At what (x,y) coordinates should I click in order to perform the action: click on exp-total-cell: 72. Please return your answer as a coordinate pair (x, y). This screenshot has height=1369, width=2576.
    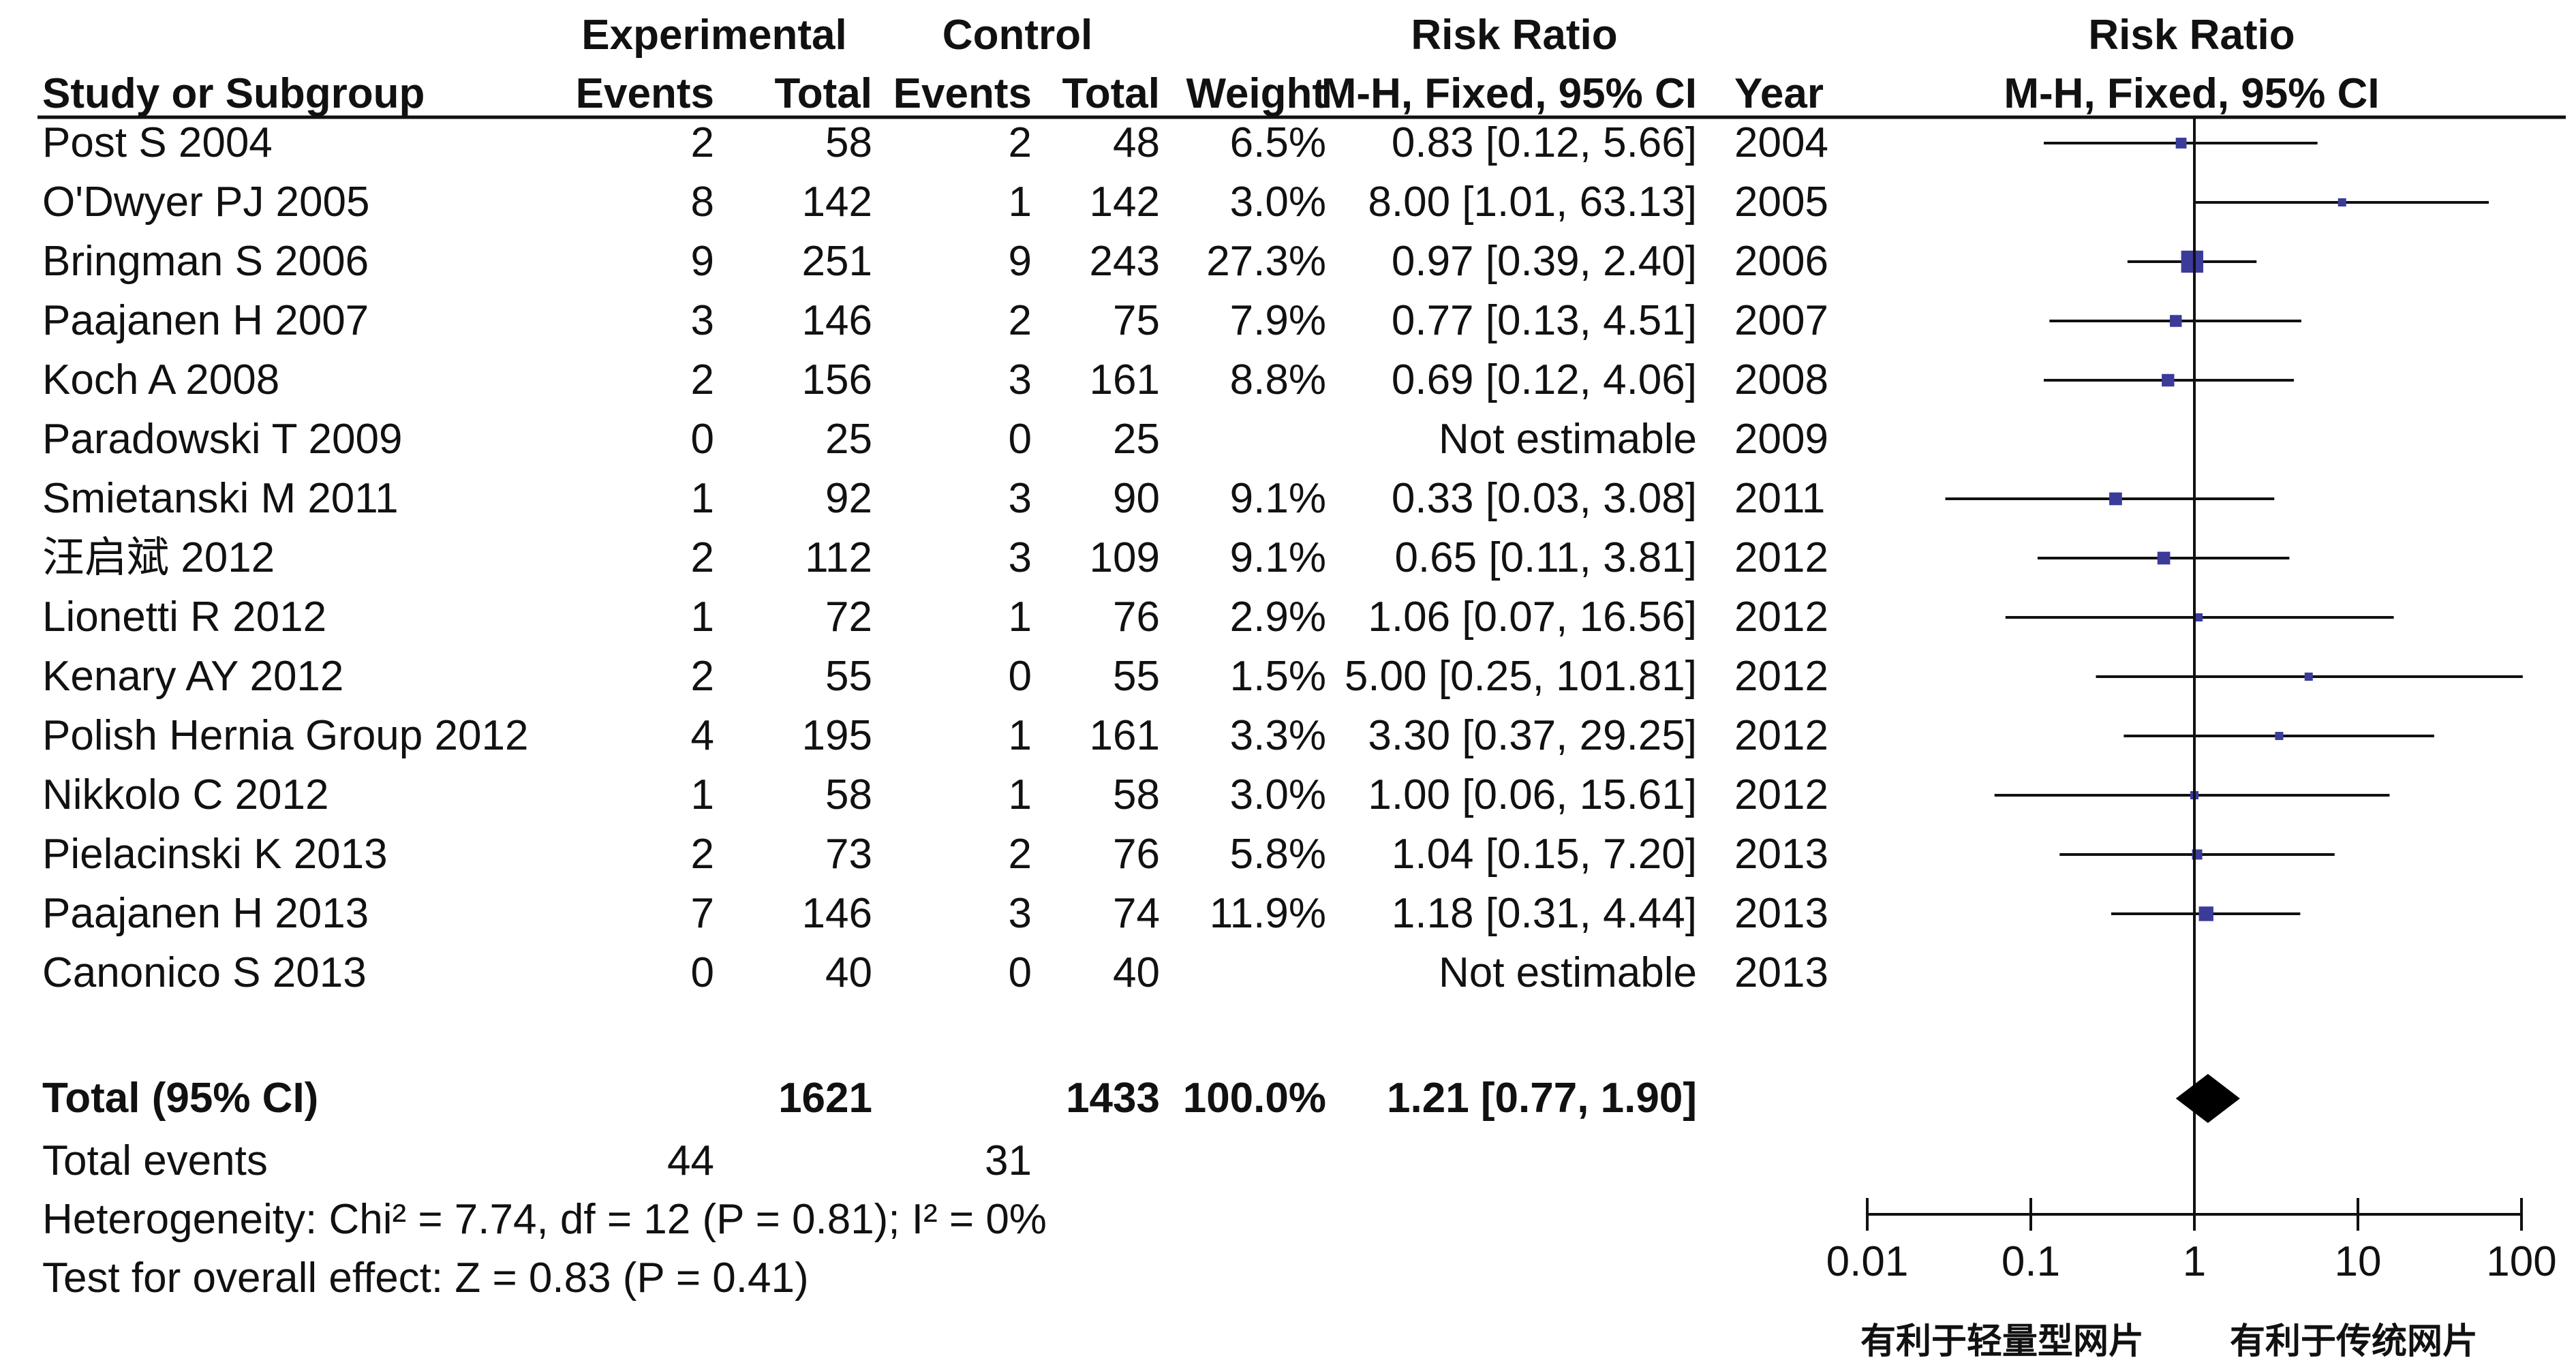
    Looking at the image, I should click on (848, 617).